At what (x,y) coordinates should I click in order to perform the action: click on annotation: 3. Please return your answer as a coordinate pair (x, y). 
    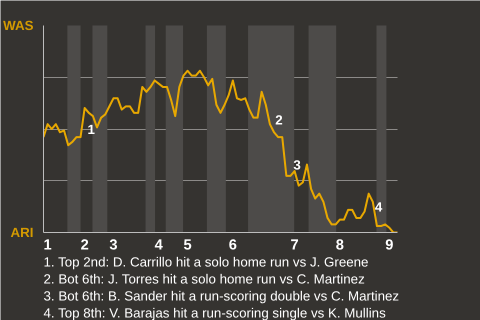
    Looking at the image, I should click on (297, 165).